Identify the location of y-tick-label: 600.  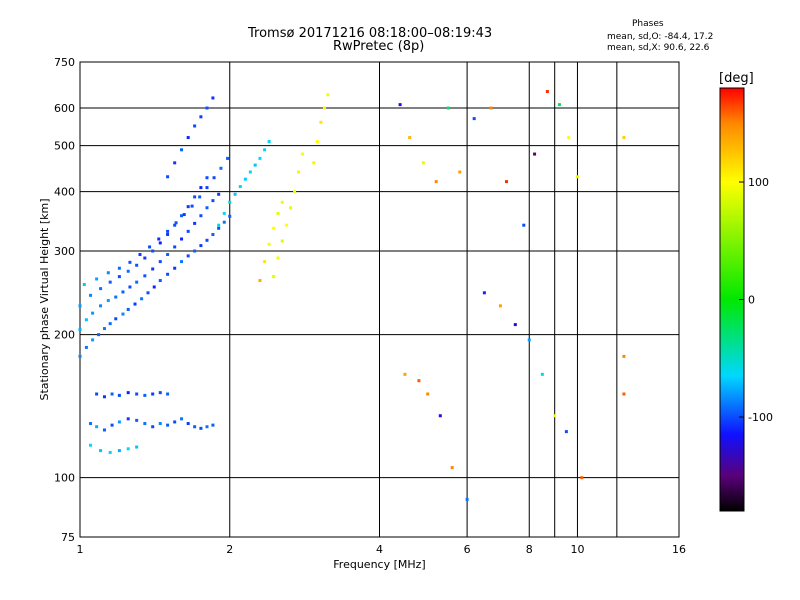
(64, 108).